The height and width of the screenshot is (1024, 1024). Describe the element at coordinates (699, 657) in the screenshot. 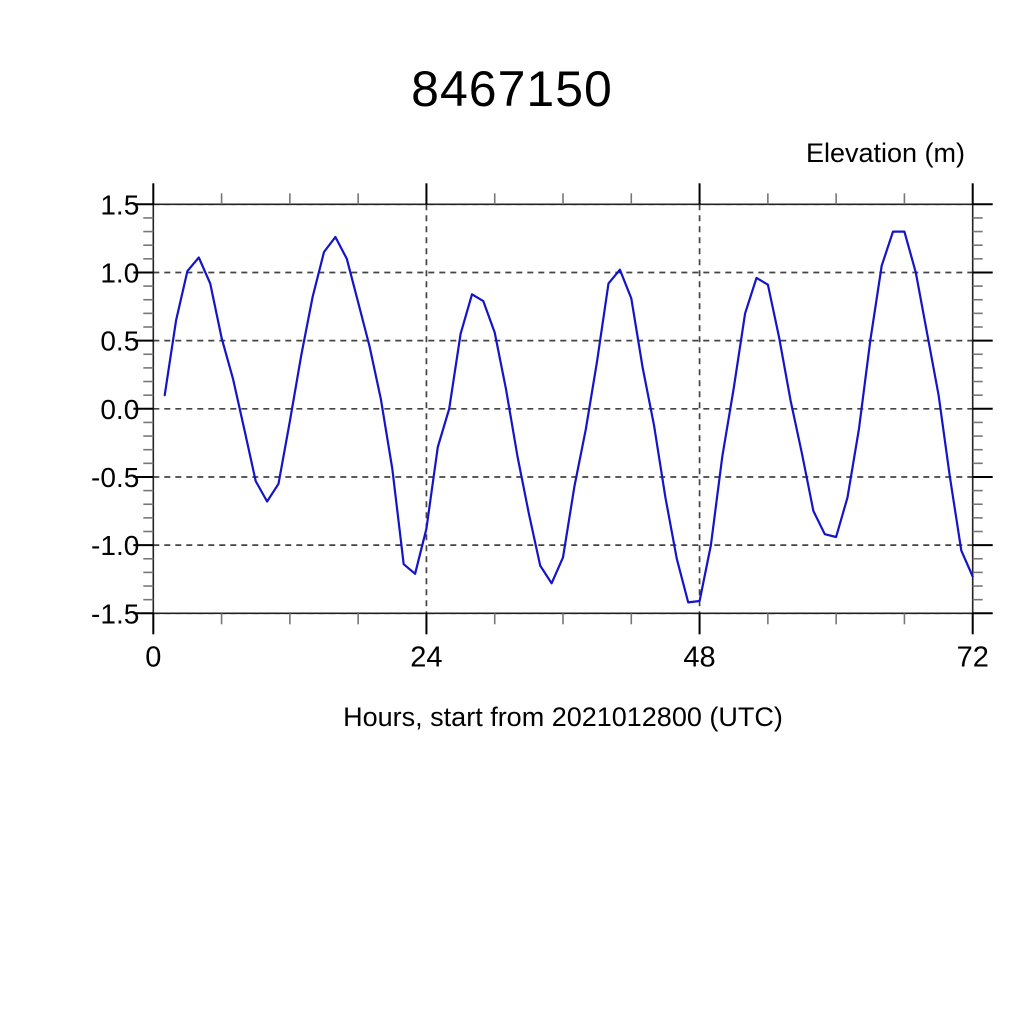

I see `x-tick-label: 48` at that location.